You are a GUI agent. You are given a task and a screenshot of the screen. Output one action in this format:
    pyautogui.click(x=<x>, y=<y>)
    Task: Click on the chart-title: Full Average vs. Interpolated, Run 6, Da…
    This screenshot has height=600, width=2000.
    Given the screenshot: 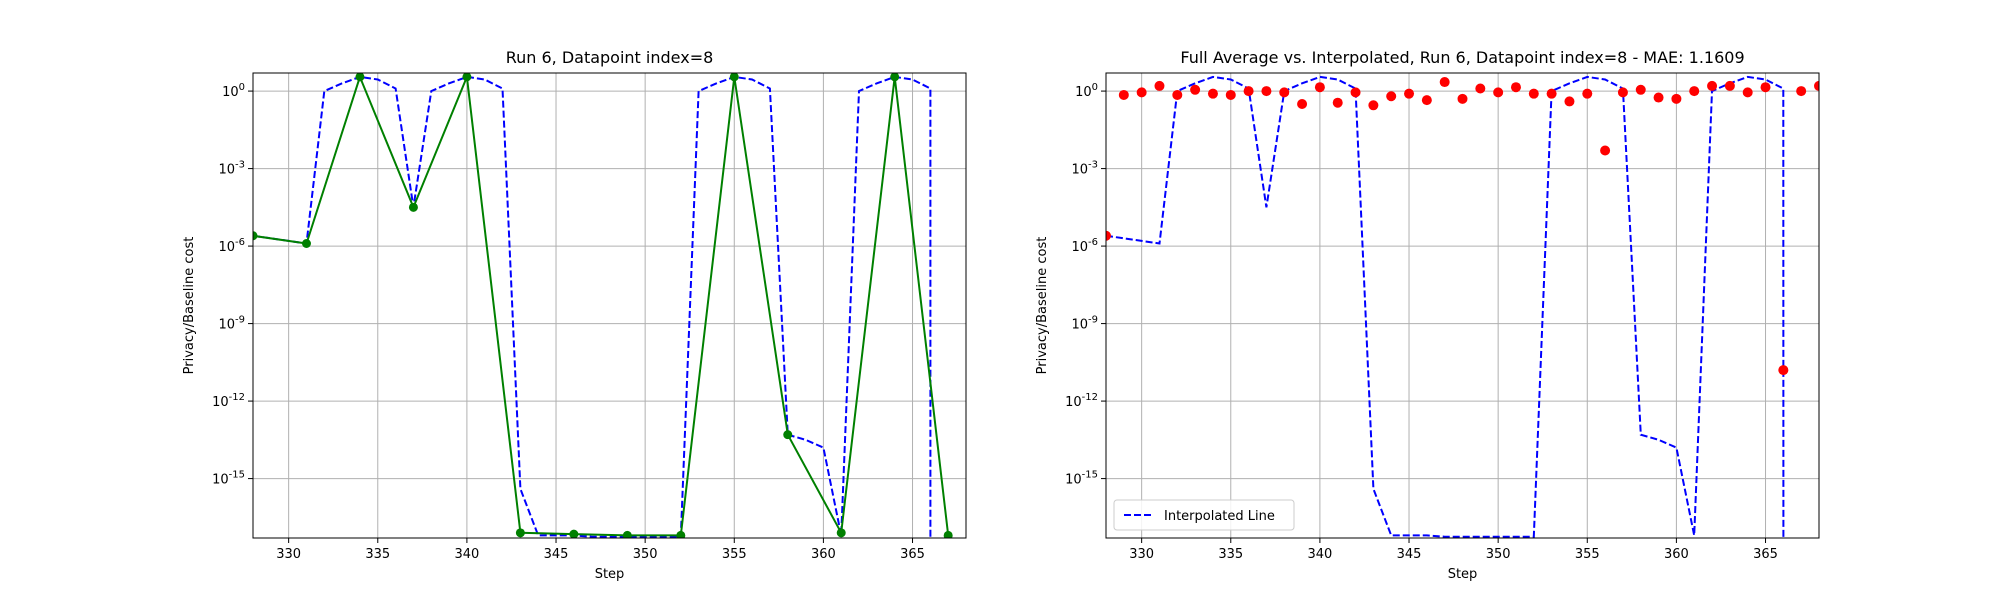 What is the action you would take?
    pyautogui.click(x=1462, y=57)
    